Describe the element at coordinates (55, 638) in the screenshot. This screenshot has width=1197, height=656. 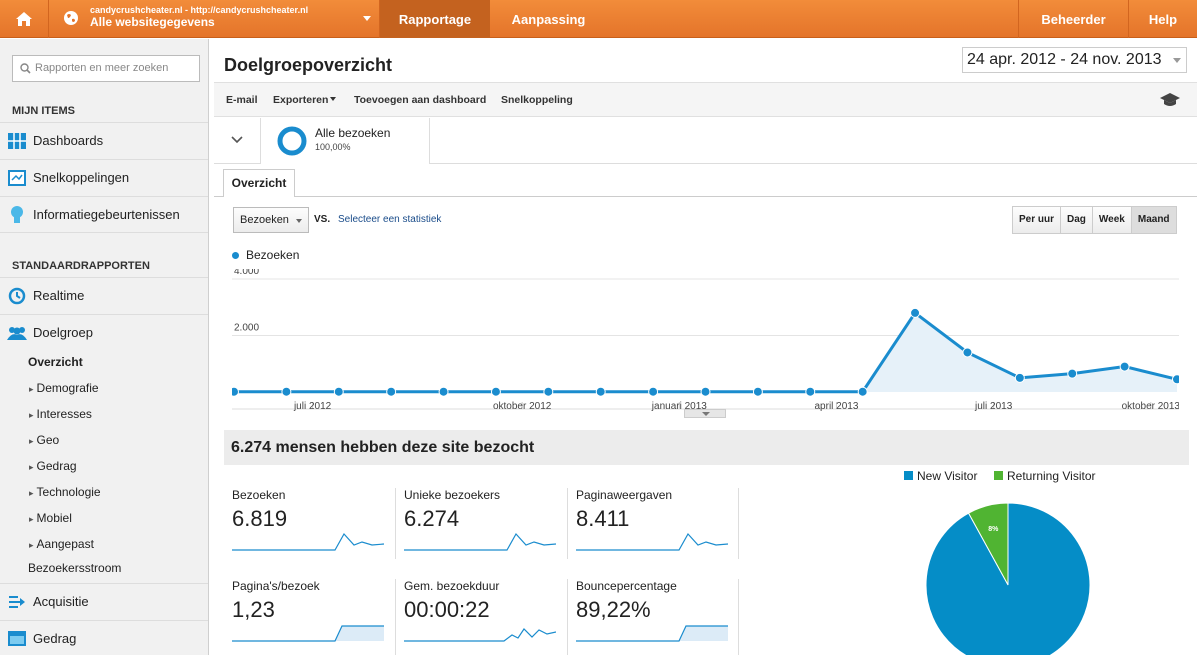
I see `sidebar-item-label: Gedrag` at that location.